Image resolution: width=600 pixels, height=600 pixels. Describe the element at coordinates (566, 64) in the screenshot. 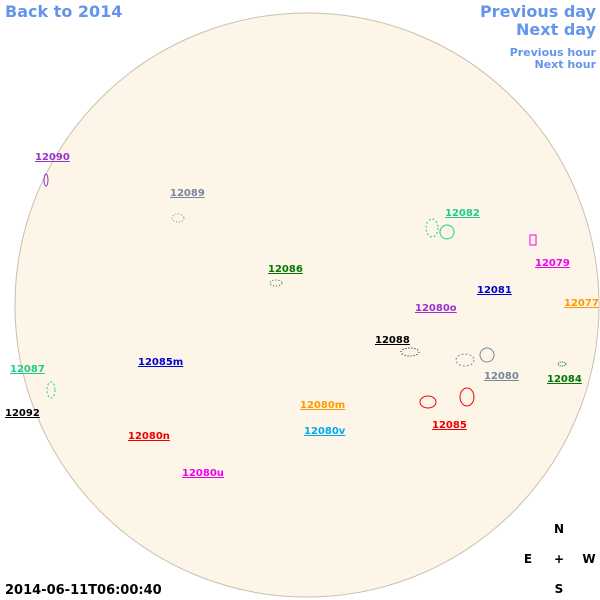

I see `next-hour-link: Next hour` at that location.